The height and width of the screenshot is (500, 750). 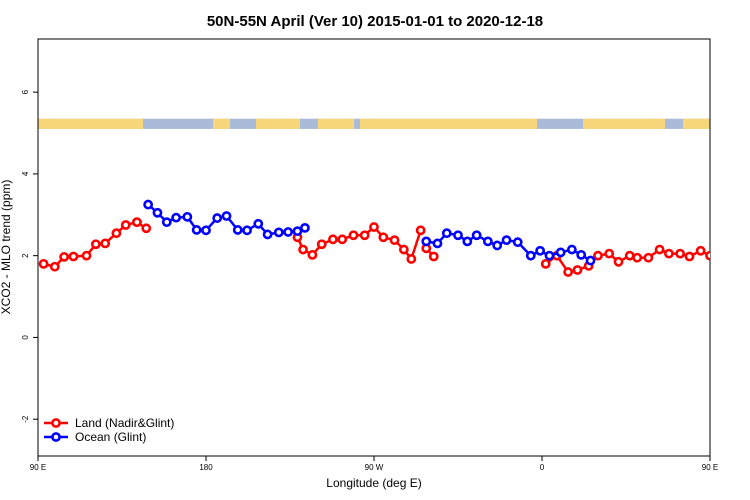 What do you see at coordinates (25, 255) in the screenshot?
I see `y-tick-label: 2` at bounding box center [25, 255].